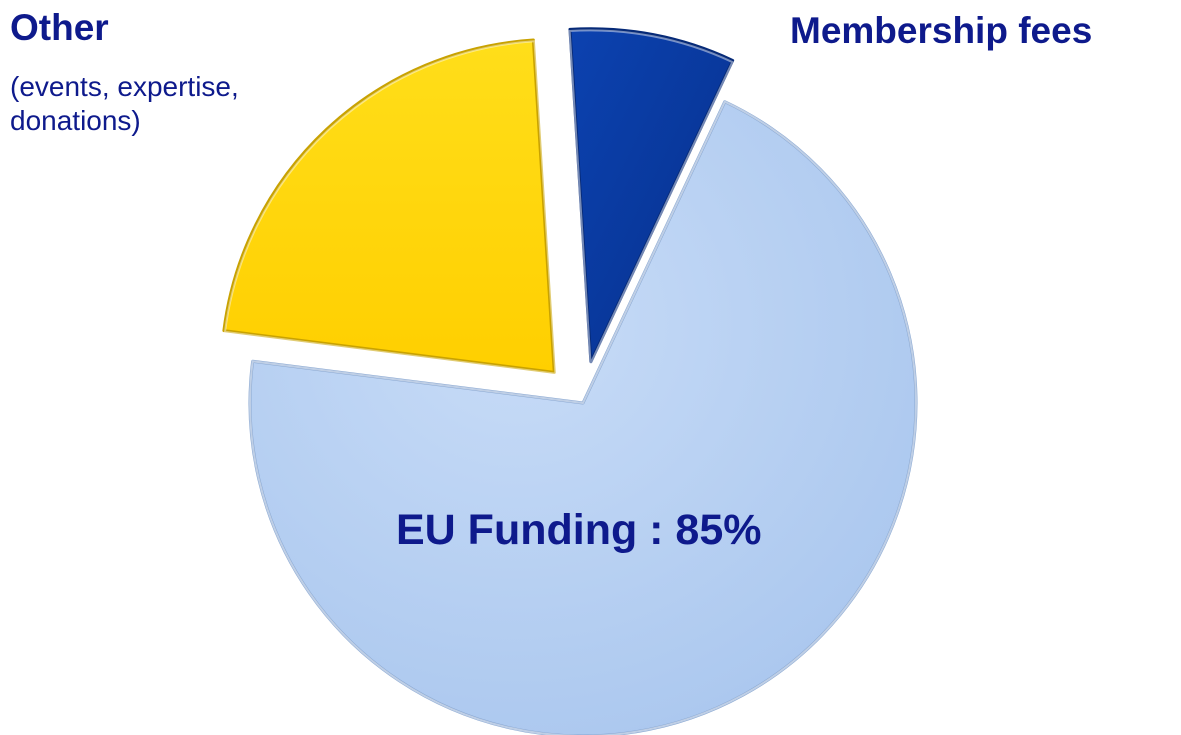 This screenshot has height=735, width=1181. What do you see at coordinates (59, 27) in the screenshot?
I see `other-slice-label: Other` at bounding box center [59, 27].